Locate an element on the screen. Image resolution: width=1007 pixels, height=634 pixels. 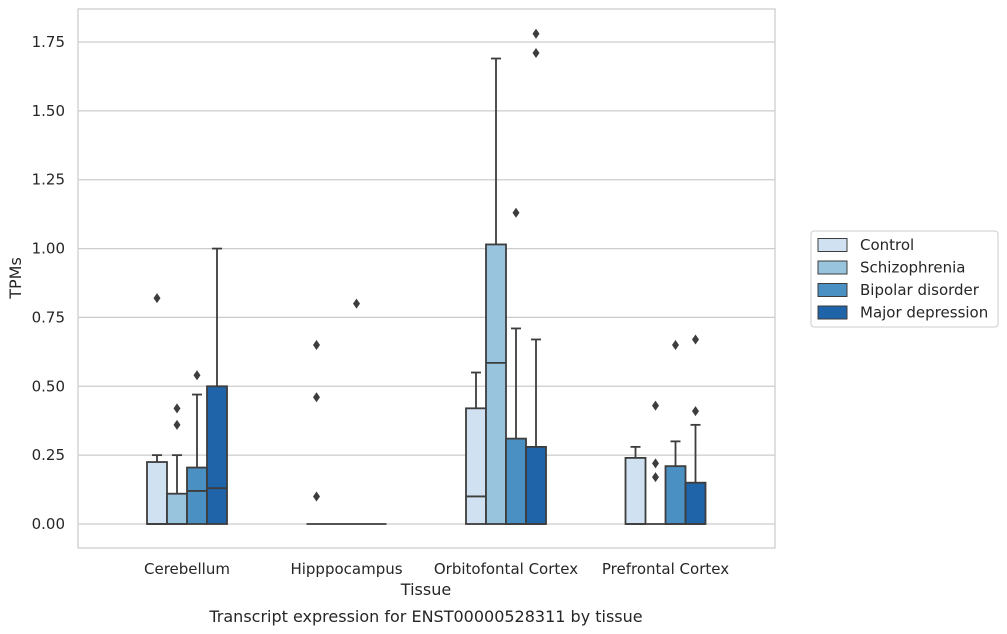
legend-frame is located at coordinates (904, 279).